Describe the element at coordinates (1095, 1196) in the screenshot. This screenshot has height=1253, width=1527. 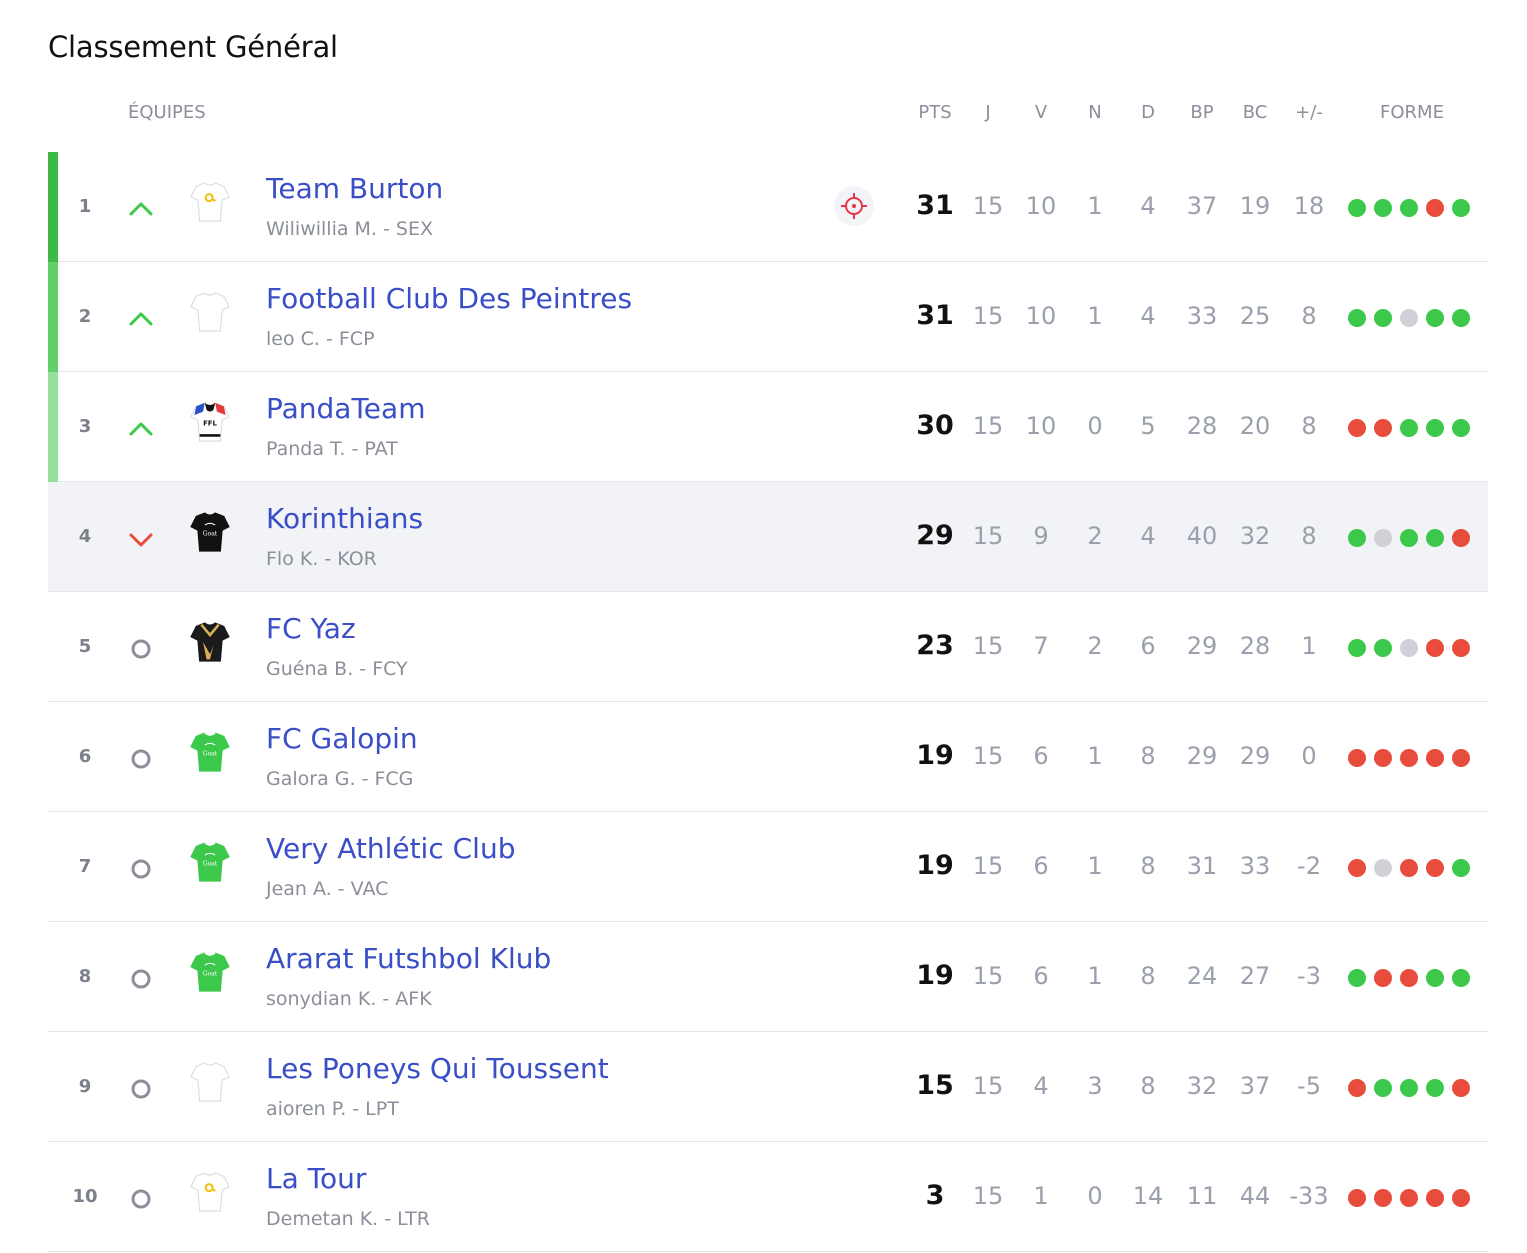
I see `stat-n: 0` at that location.